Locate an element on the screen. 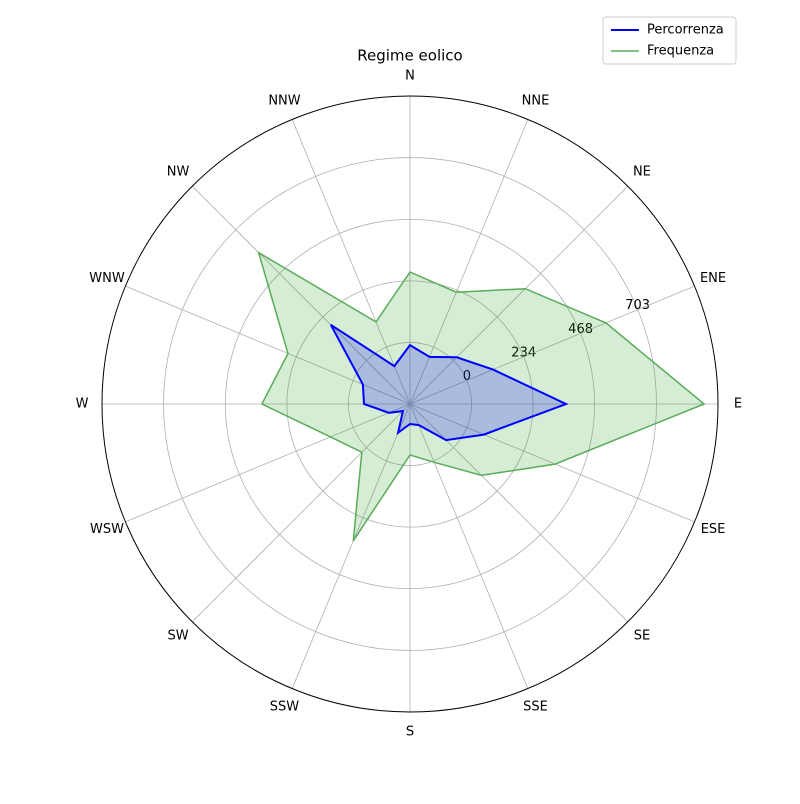 This screenshot has width=800, height=804. r-tick-label: 234 is located at coordinates (523, 352).